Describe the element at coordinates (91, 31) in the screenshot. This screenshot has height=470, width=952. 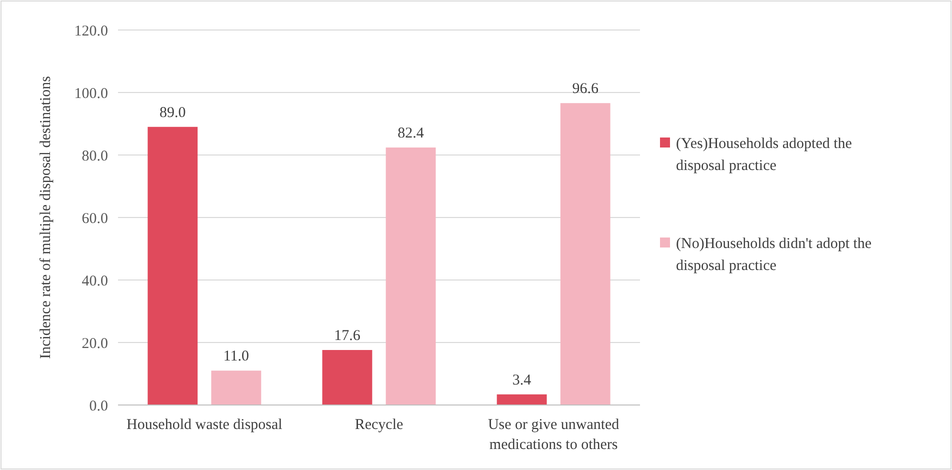
I see `y-tick-label: 120.0` at that location.